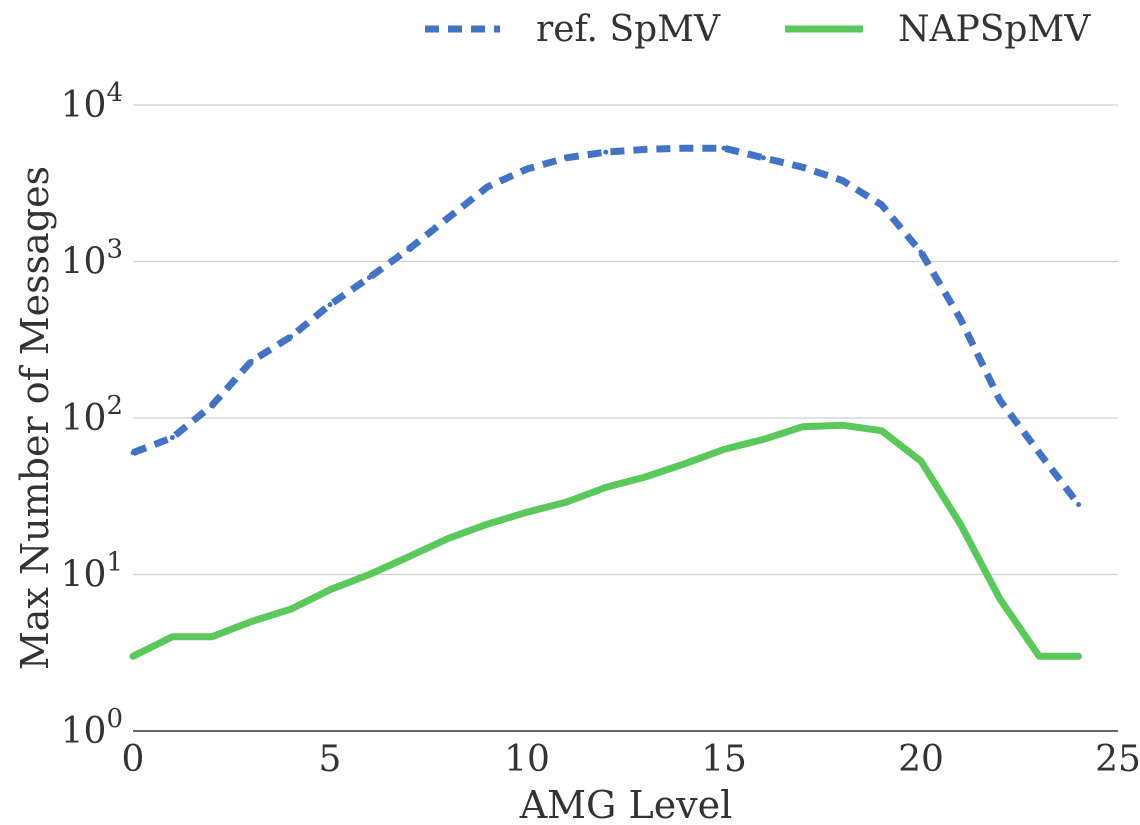  Describe the element at coordinates (758, 29) in the screenshot. I see `legend: ref. SpMV NAPSpMV` at that location.